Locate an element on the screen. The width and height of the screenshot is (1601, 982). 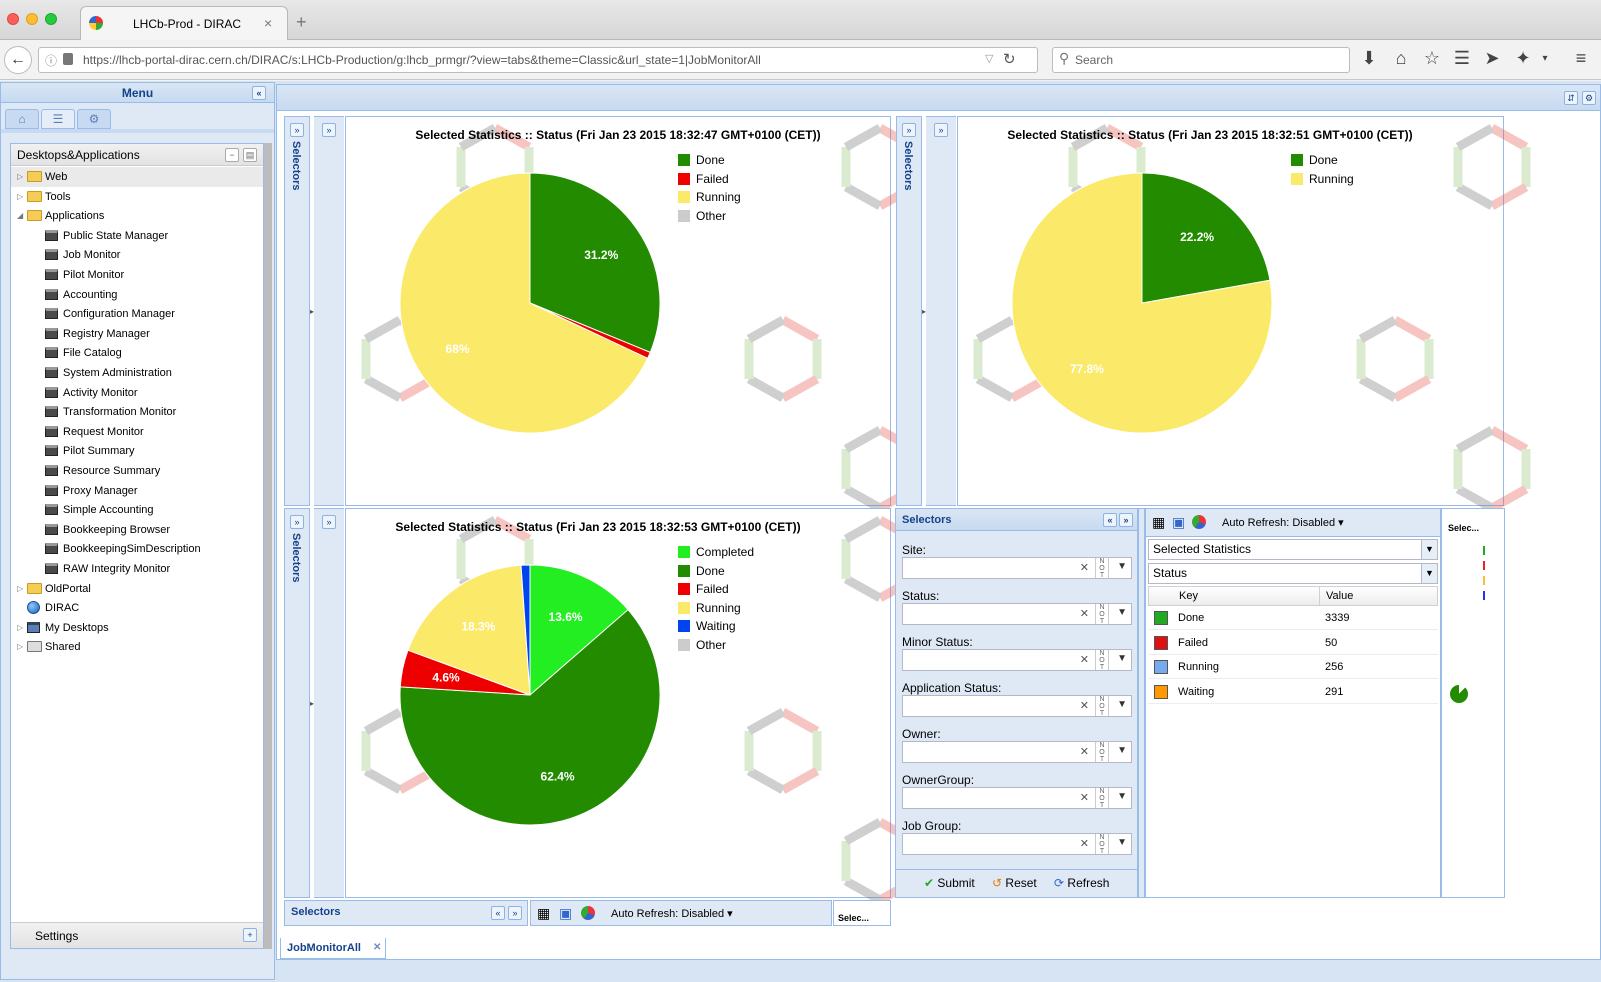
tree-item-proxy-manager: Proxy Manager is located at coordinates (137, 491).